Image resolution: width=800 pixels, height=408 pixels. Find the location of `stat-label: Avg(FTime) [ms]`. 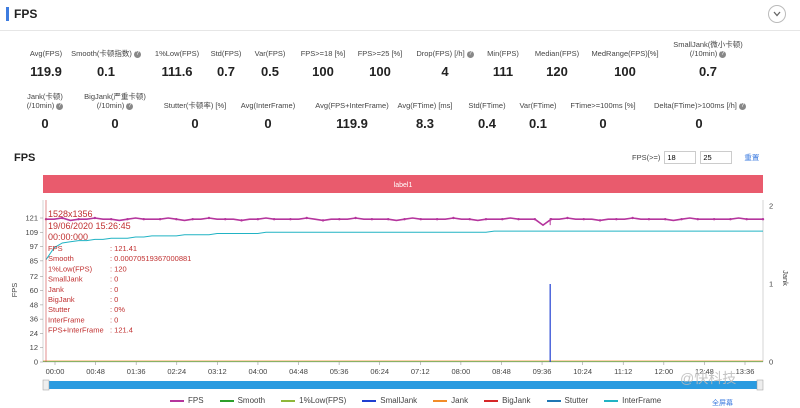

stat-label: Avg(FTime) [ms] is located at coordinates (425, 105).